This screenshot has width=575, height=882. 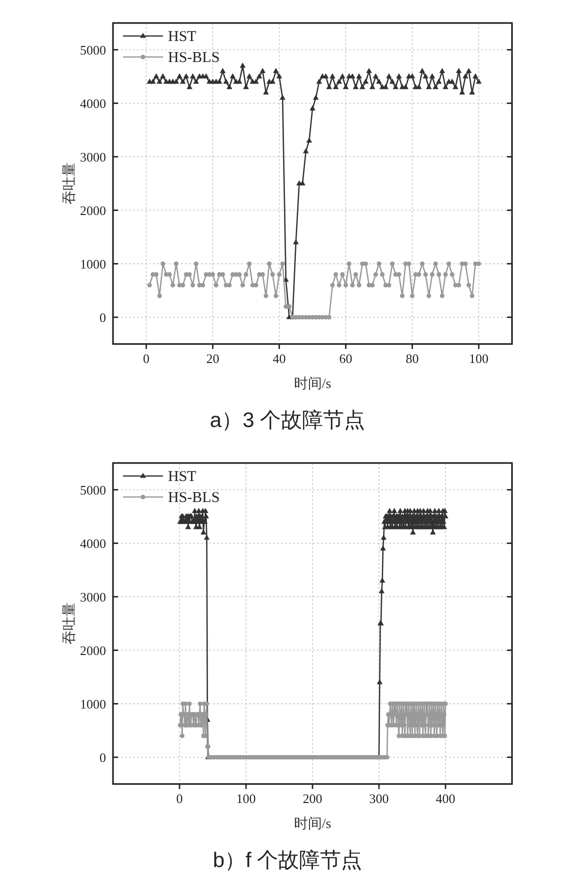 I want to click on x-tick-label: 300, so click(x=379, y=798).